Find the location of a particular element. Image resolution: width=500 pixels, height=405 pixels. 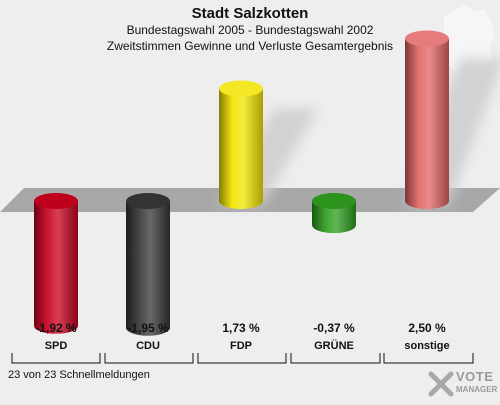

bar-spd is located at coordinates (56, 263).